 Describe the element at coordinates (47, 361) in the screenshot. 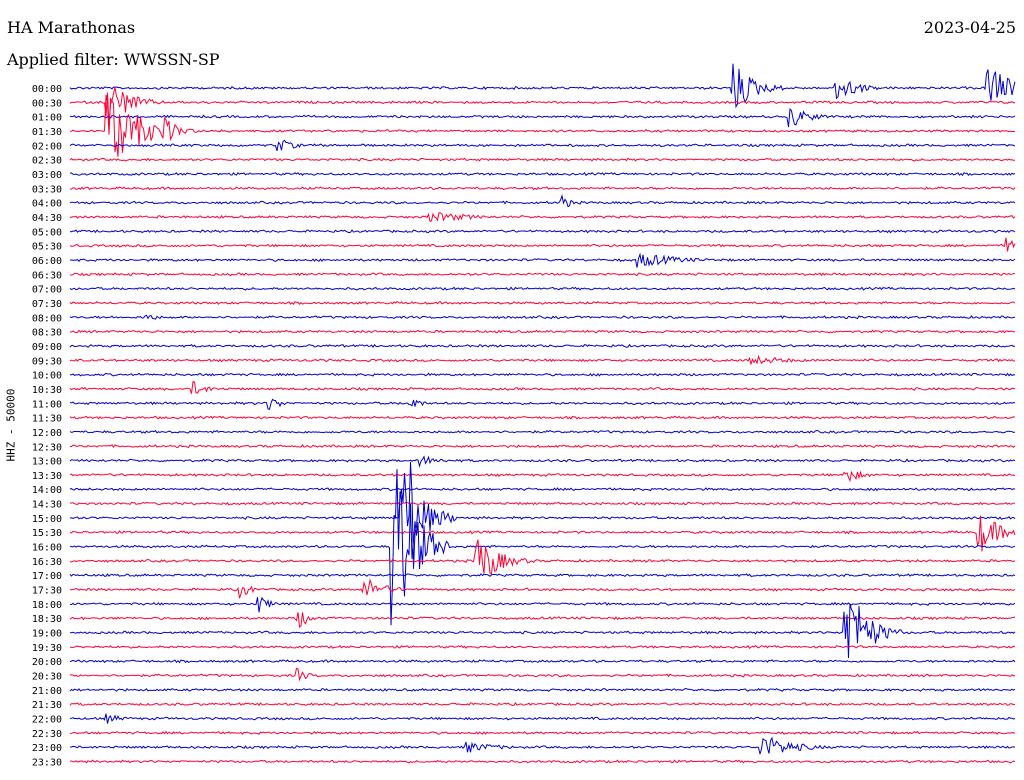

I see `row-time-label: 09:30` at that location.